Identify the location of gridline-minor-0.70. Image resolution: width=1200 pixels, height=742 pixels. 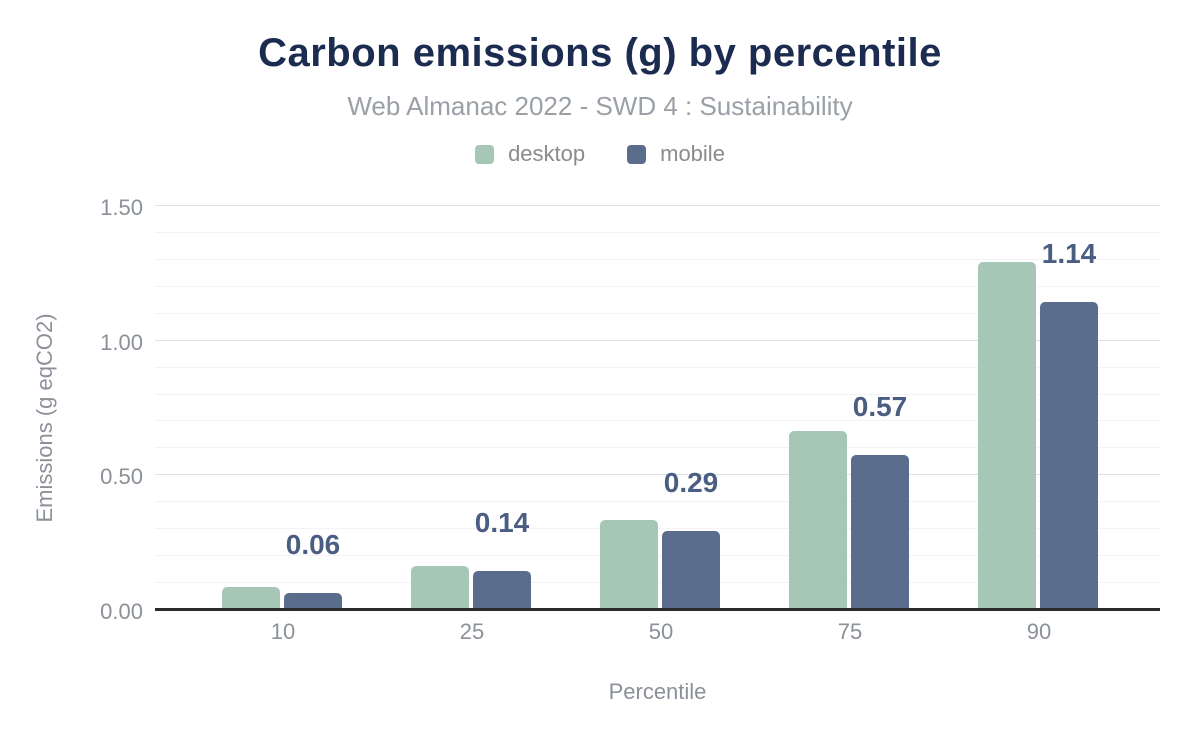
(657, 420).